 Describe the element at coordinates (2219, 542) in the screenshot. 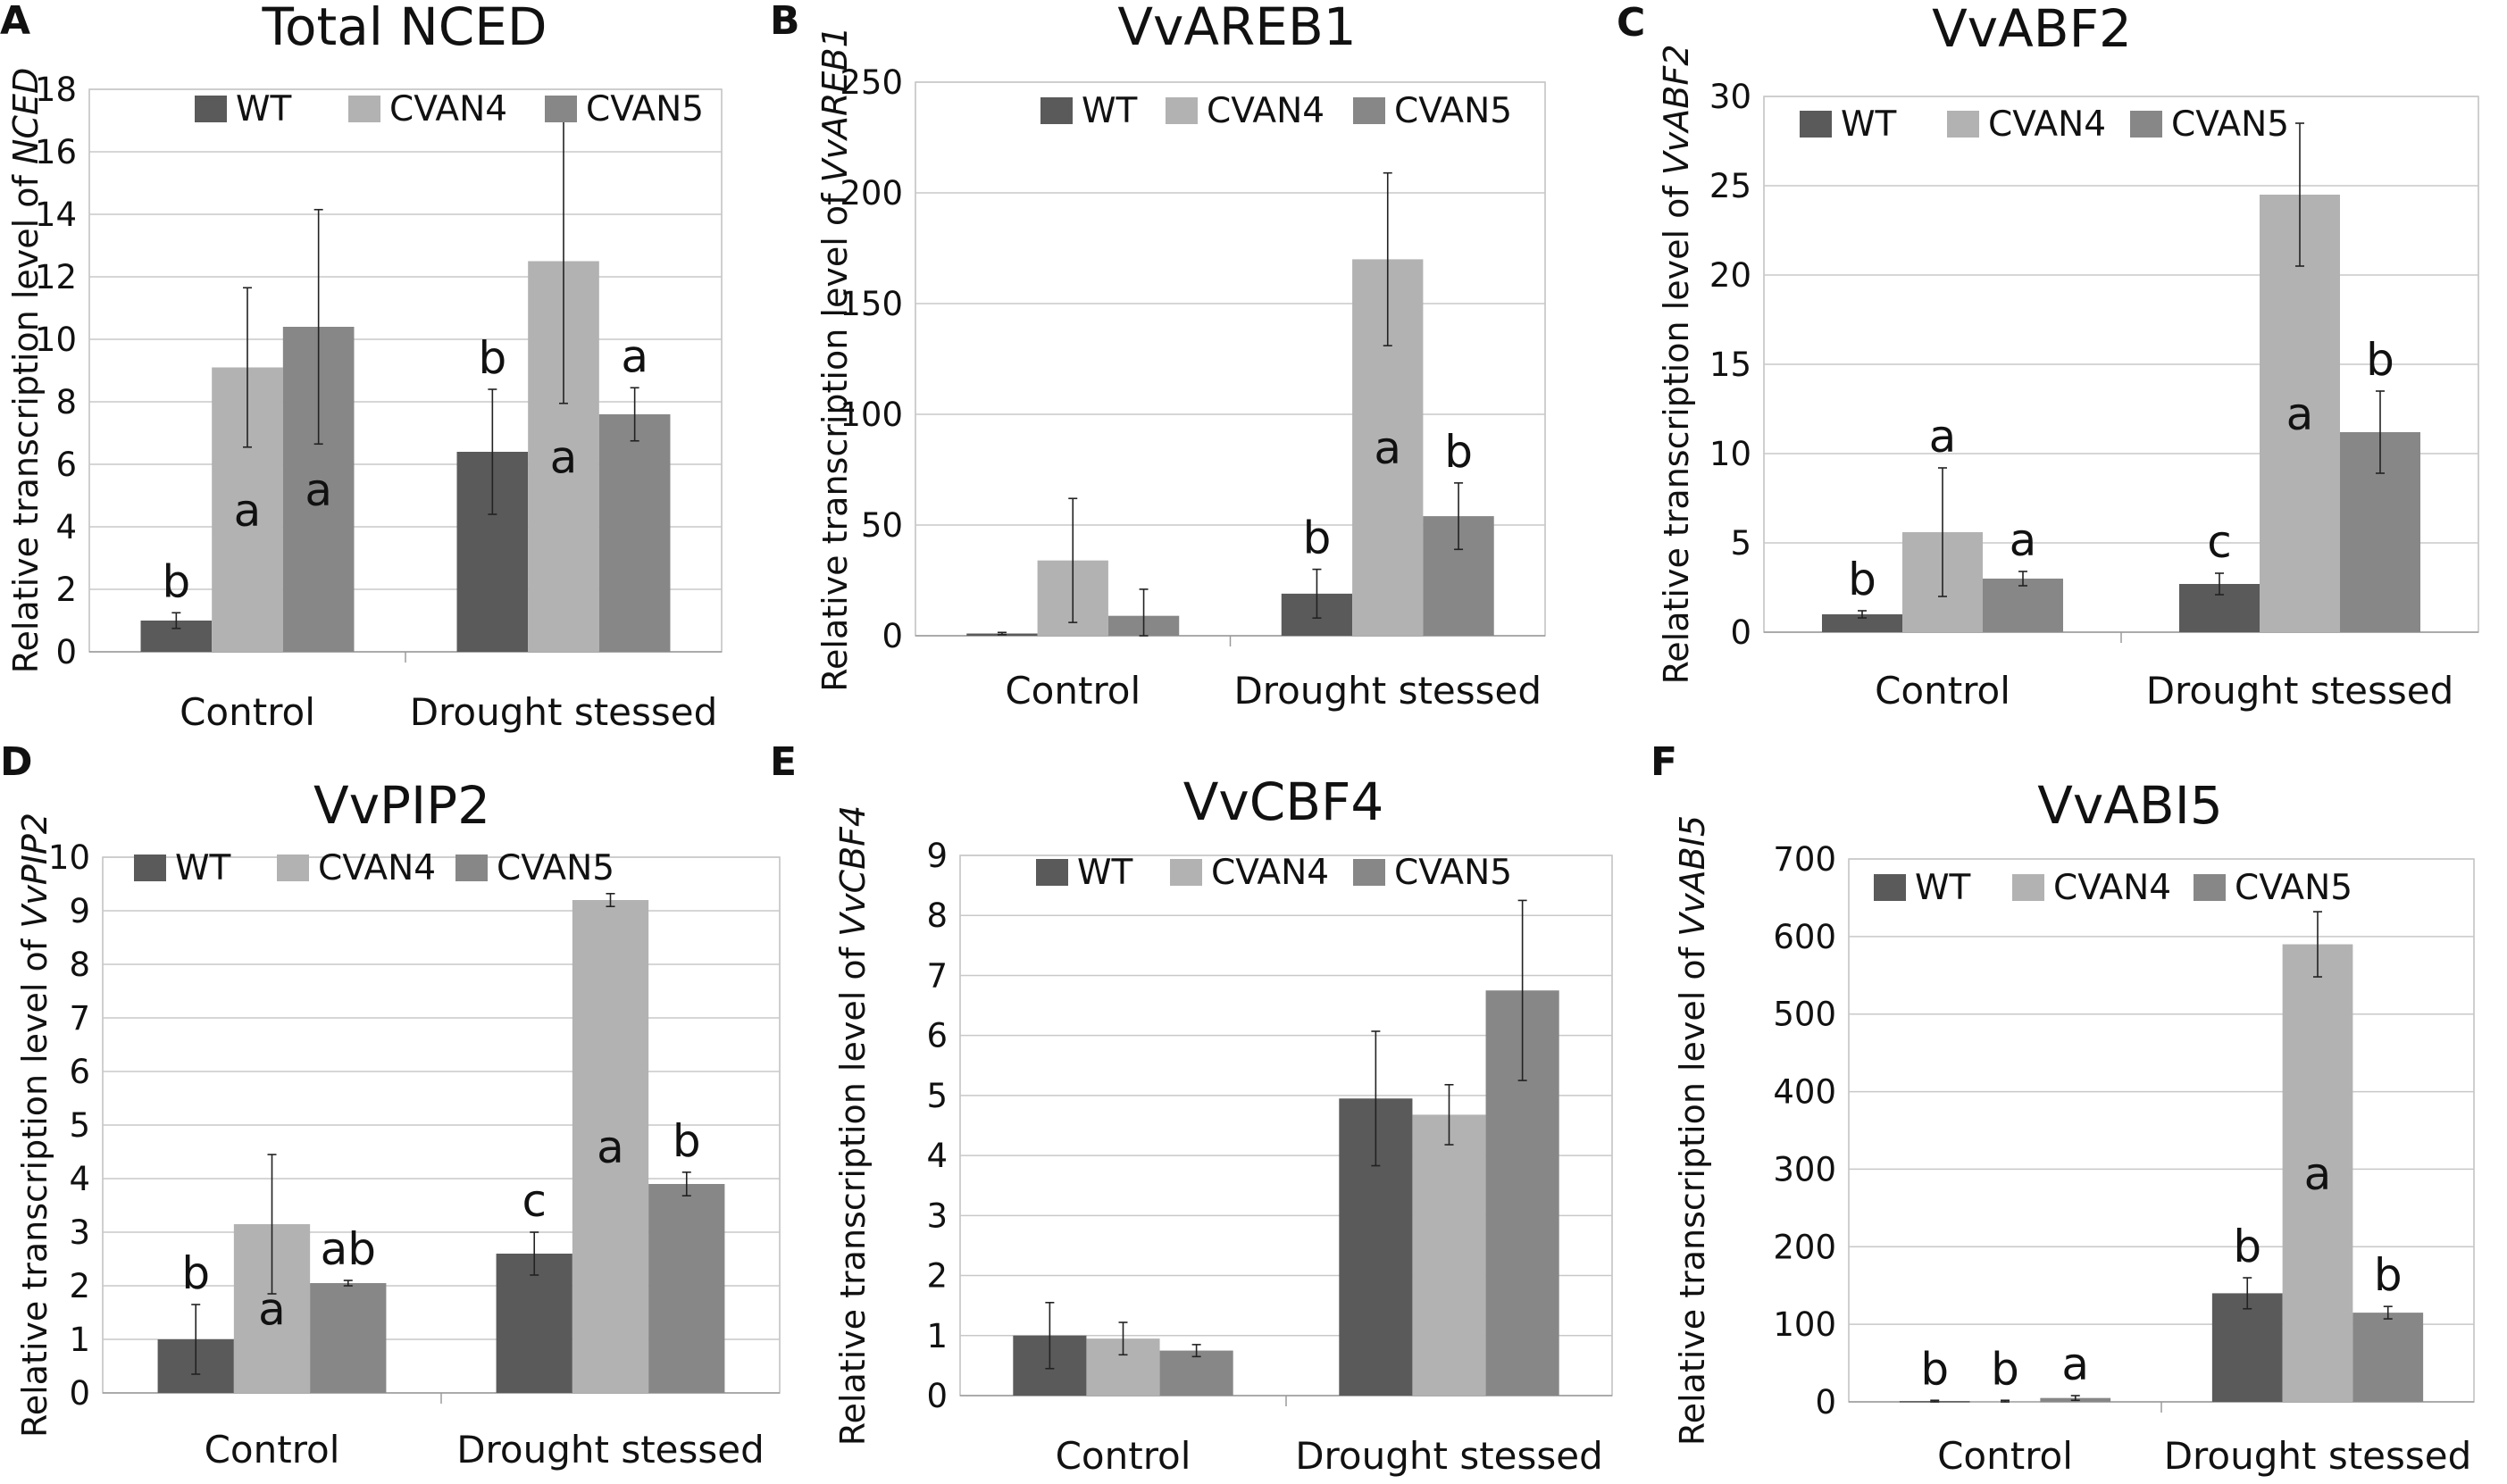

I see `significance-label: c` at that location.